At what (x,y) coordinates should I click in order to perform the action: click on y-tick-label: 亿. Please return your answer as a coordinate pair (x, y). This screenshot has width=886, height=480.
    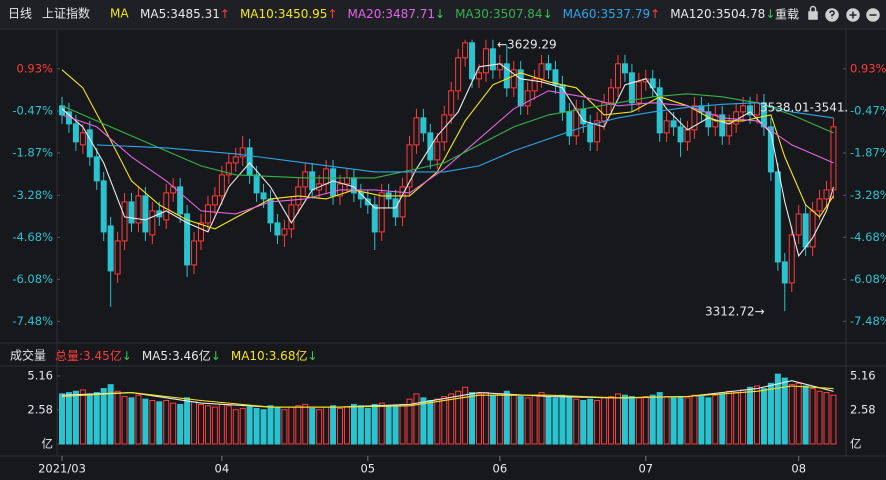
    Looking at the image, I should click on (48, 444).